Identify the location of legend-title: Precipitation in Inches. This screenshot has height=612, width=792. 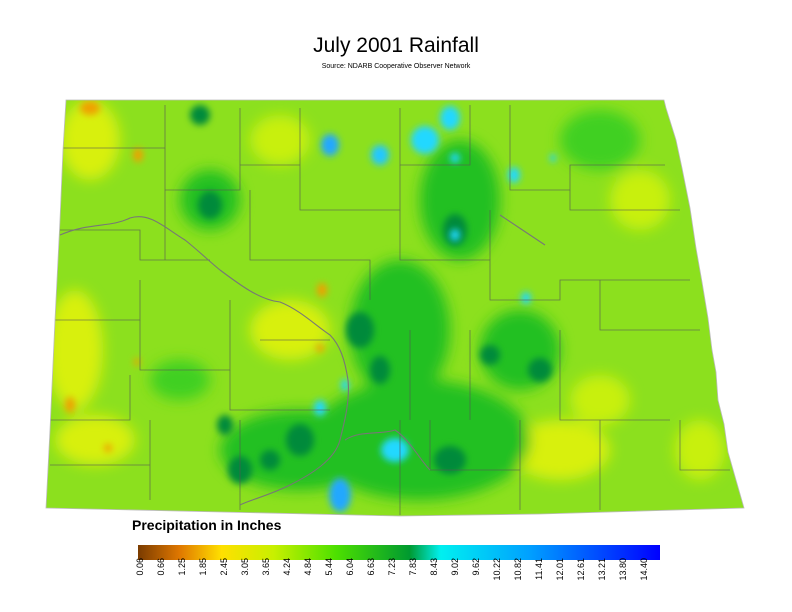
(207, 525).